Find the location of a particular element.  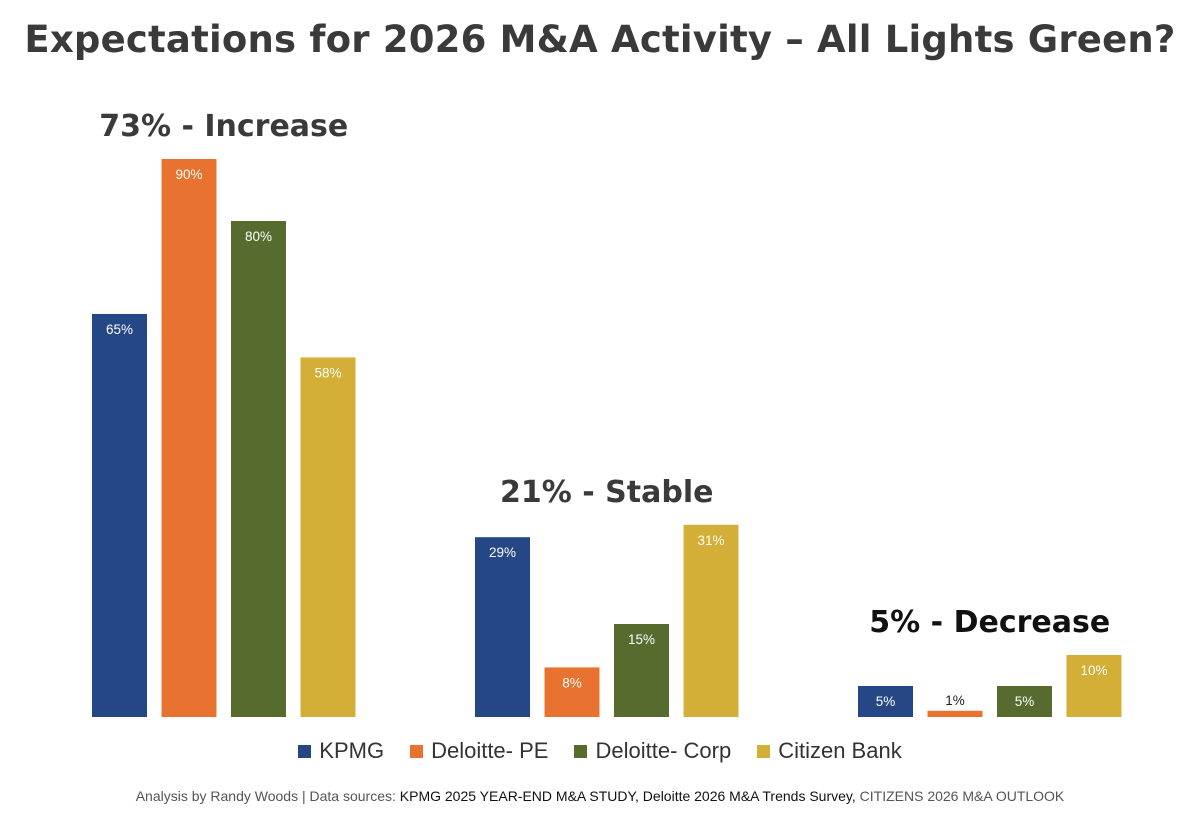

bar-label-stable-deloitte-corp: 15% is located at coordinates (641, 639).